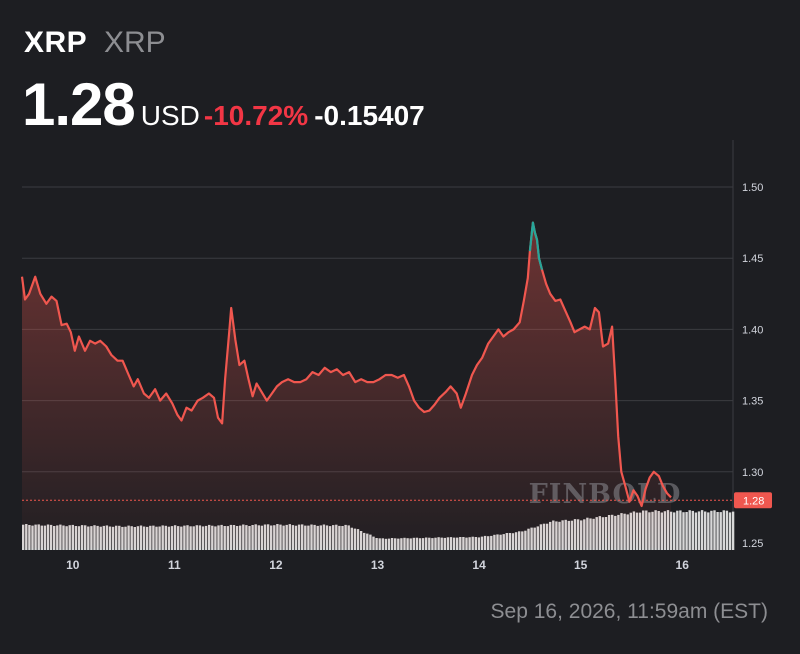 The image size is (800, 654). Describe the element at coordinates (256, 115) in the screenshot. I see `change-percent: -10.72%` at that location.